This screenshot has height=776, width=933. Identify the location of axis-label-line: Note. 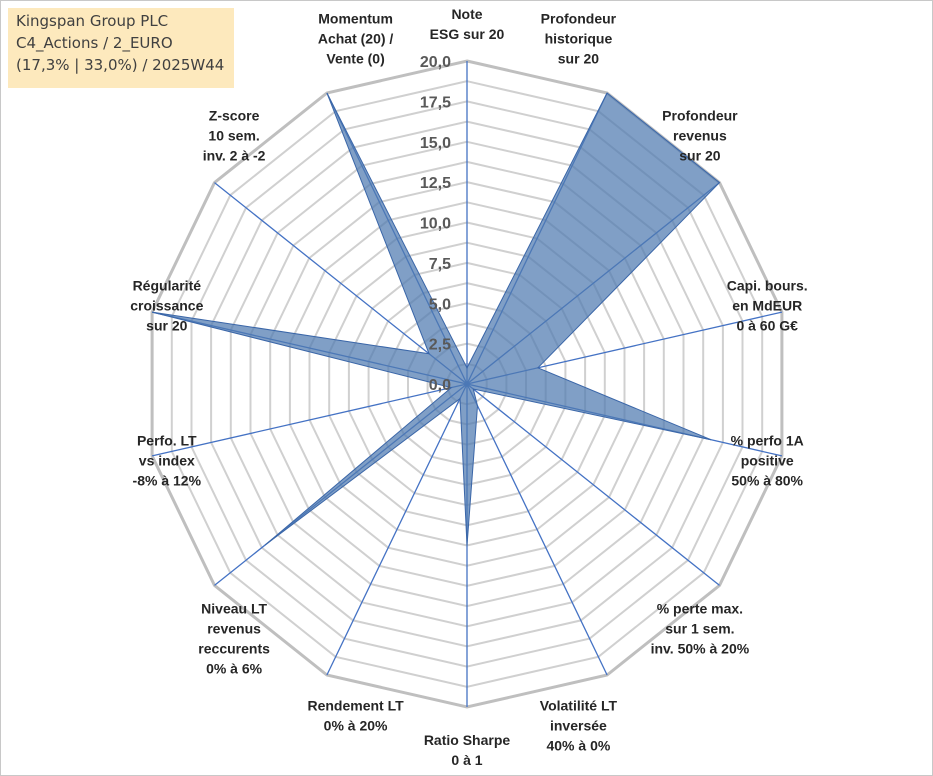
(466, 14).